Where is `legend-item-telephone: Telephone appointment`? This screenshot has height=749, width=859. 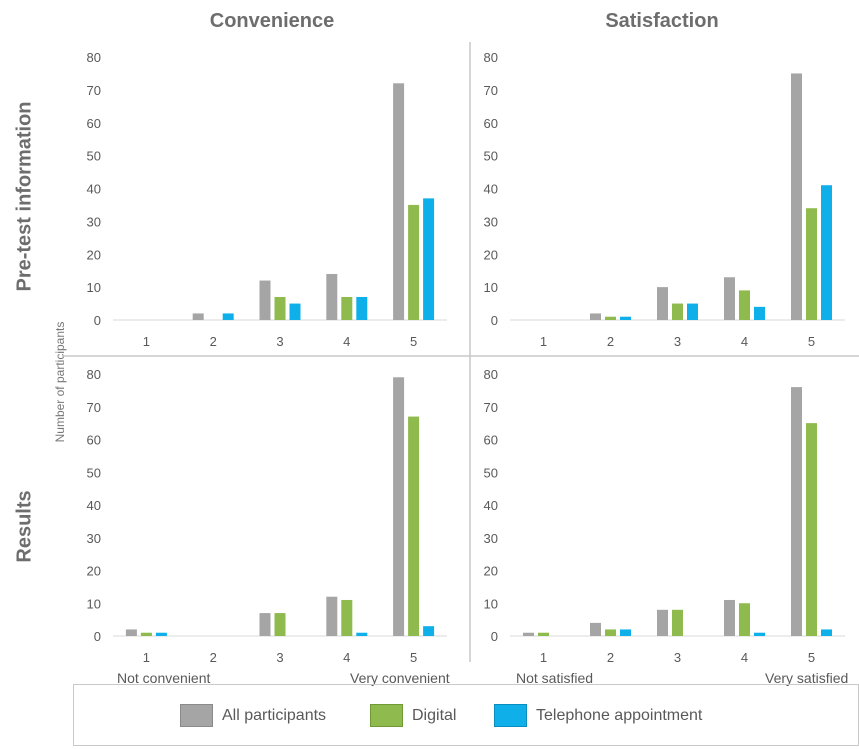 legend-item-telephone: Telephone appointment is located at coordinates (598, 715).